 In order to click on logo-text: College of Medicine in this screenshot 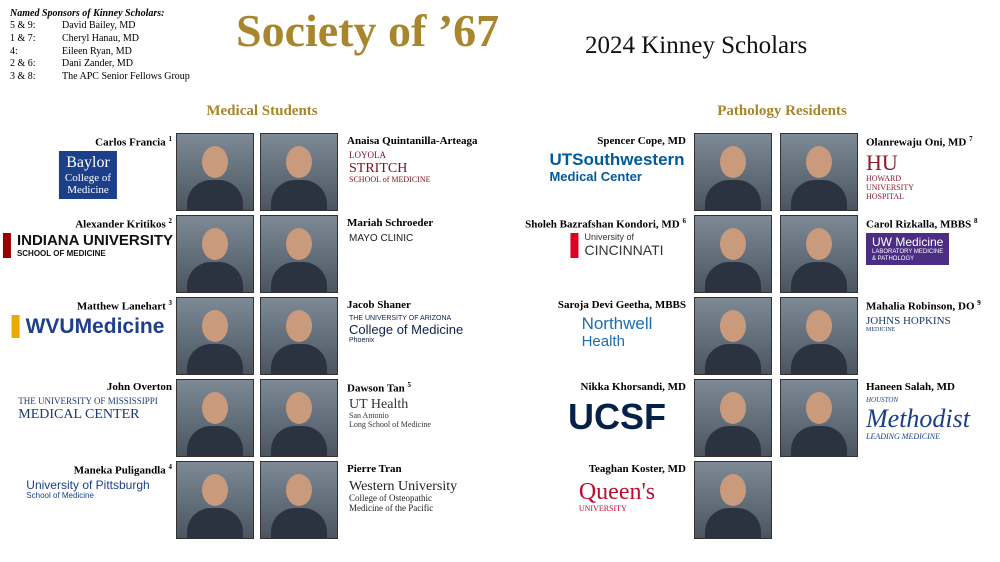, I will do `click(406, 329)`.